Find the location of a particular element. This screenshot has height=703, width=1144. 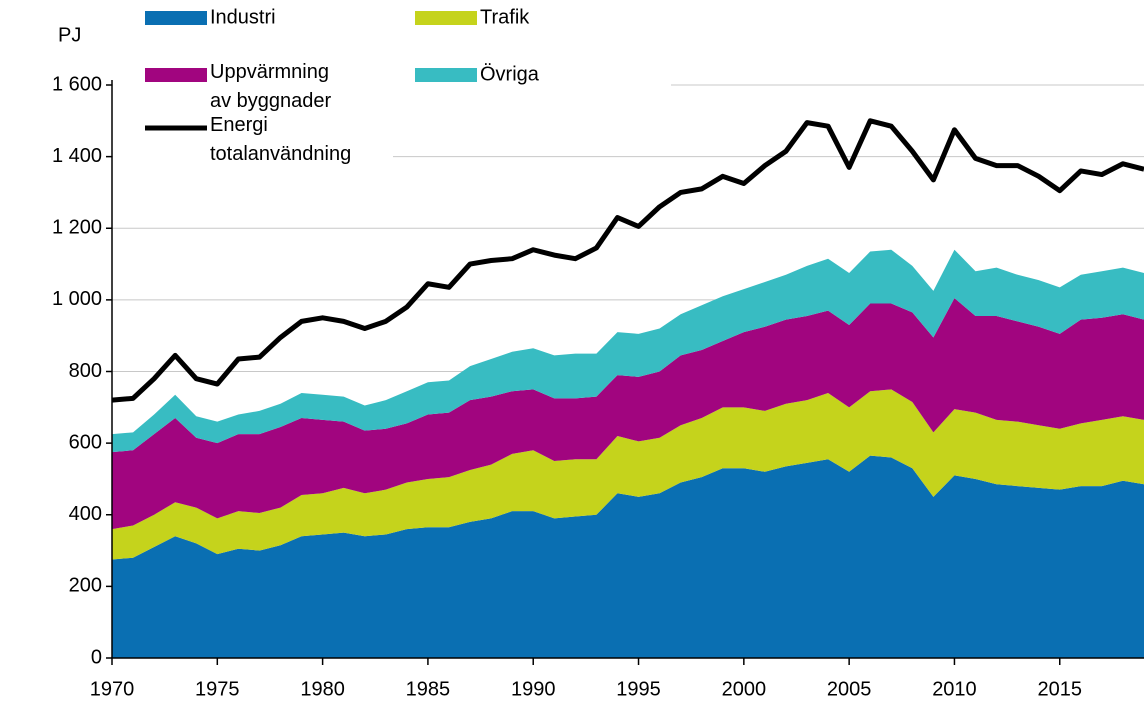

y-axis-label: PJ is located at coordinates (69, 35).